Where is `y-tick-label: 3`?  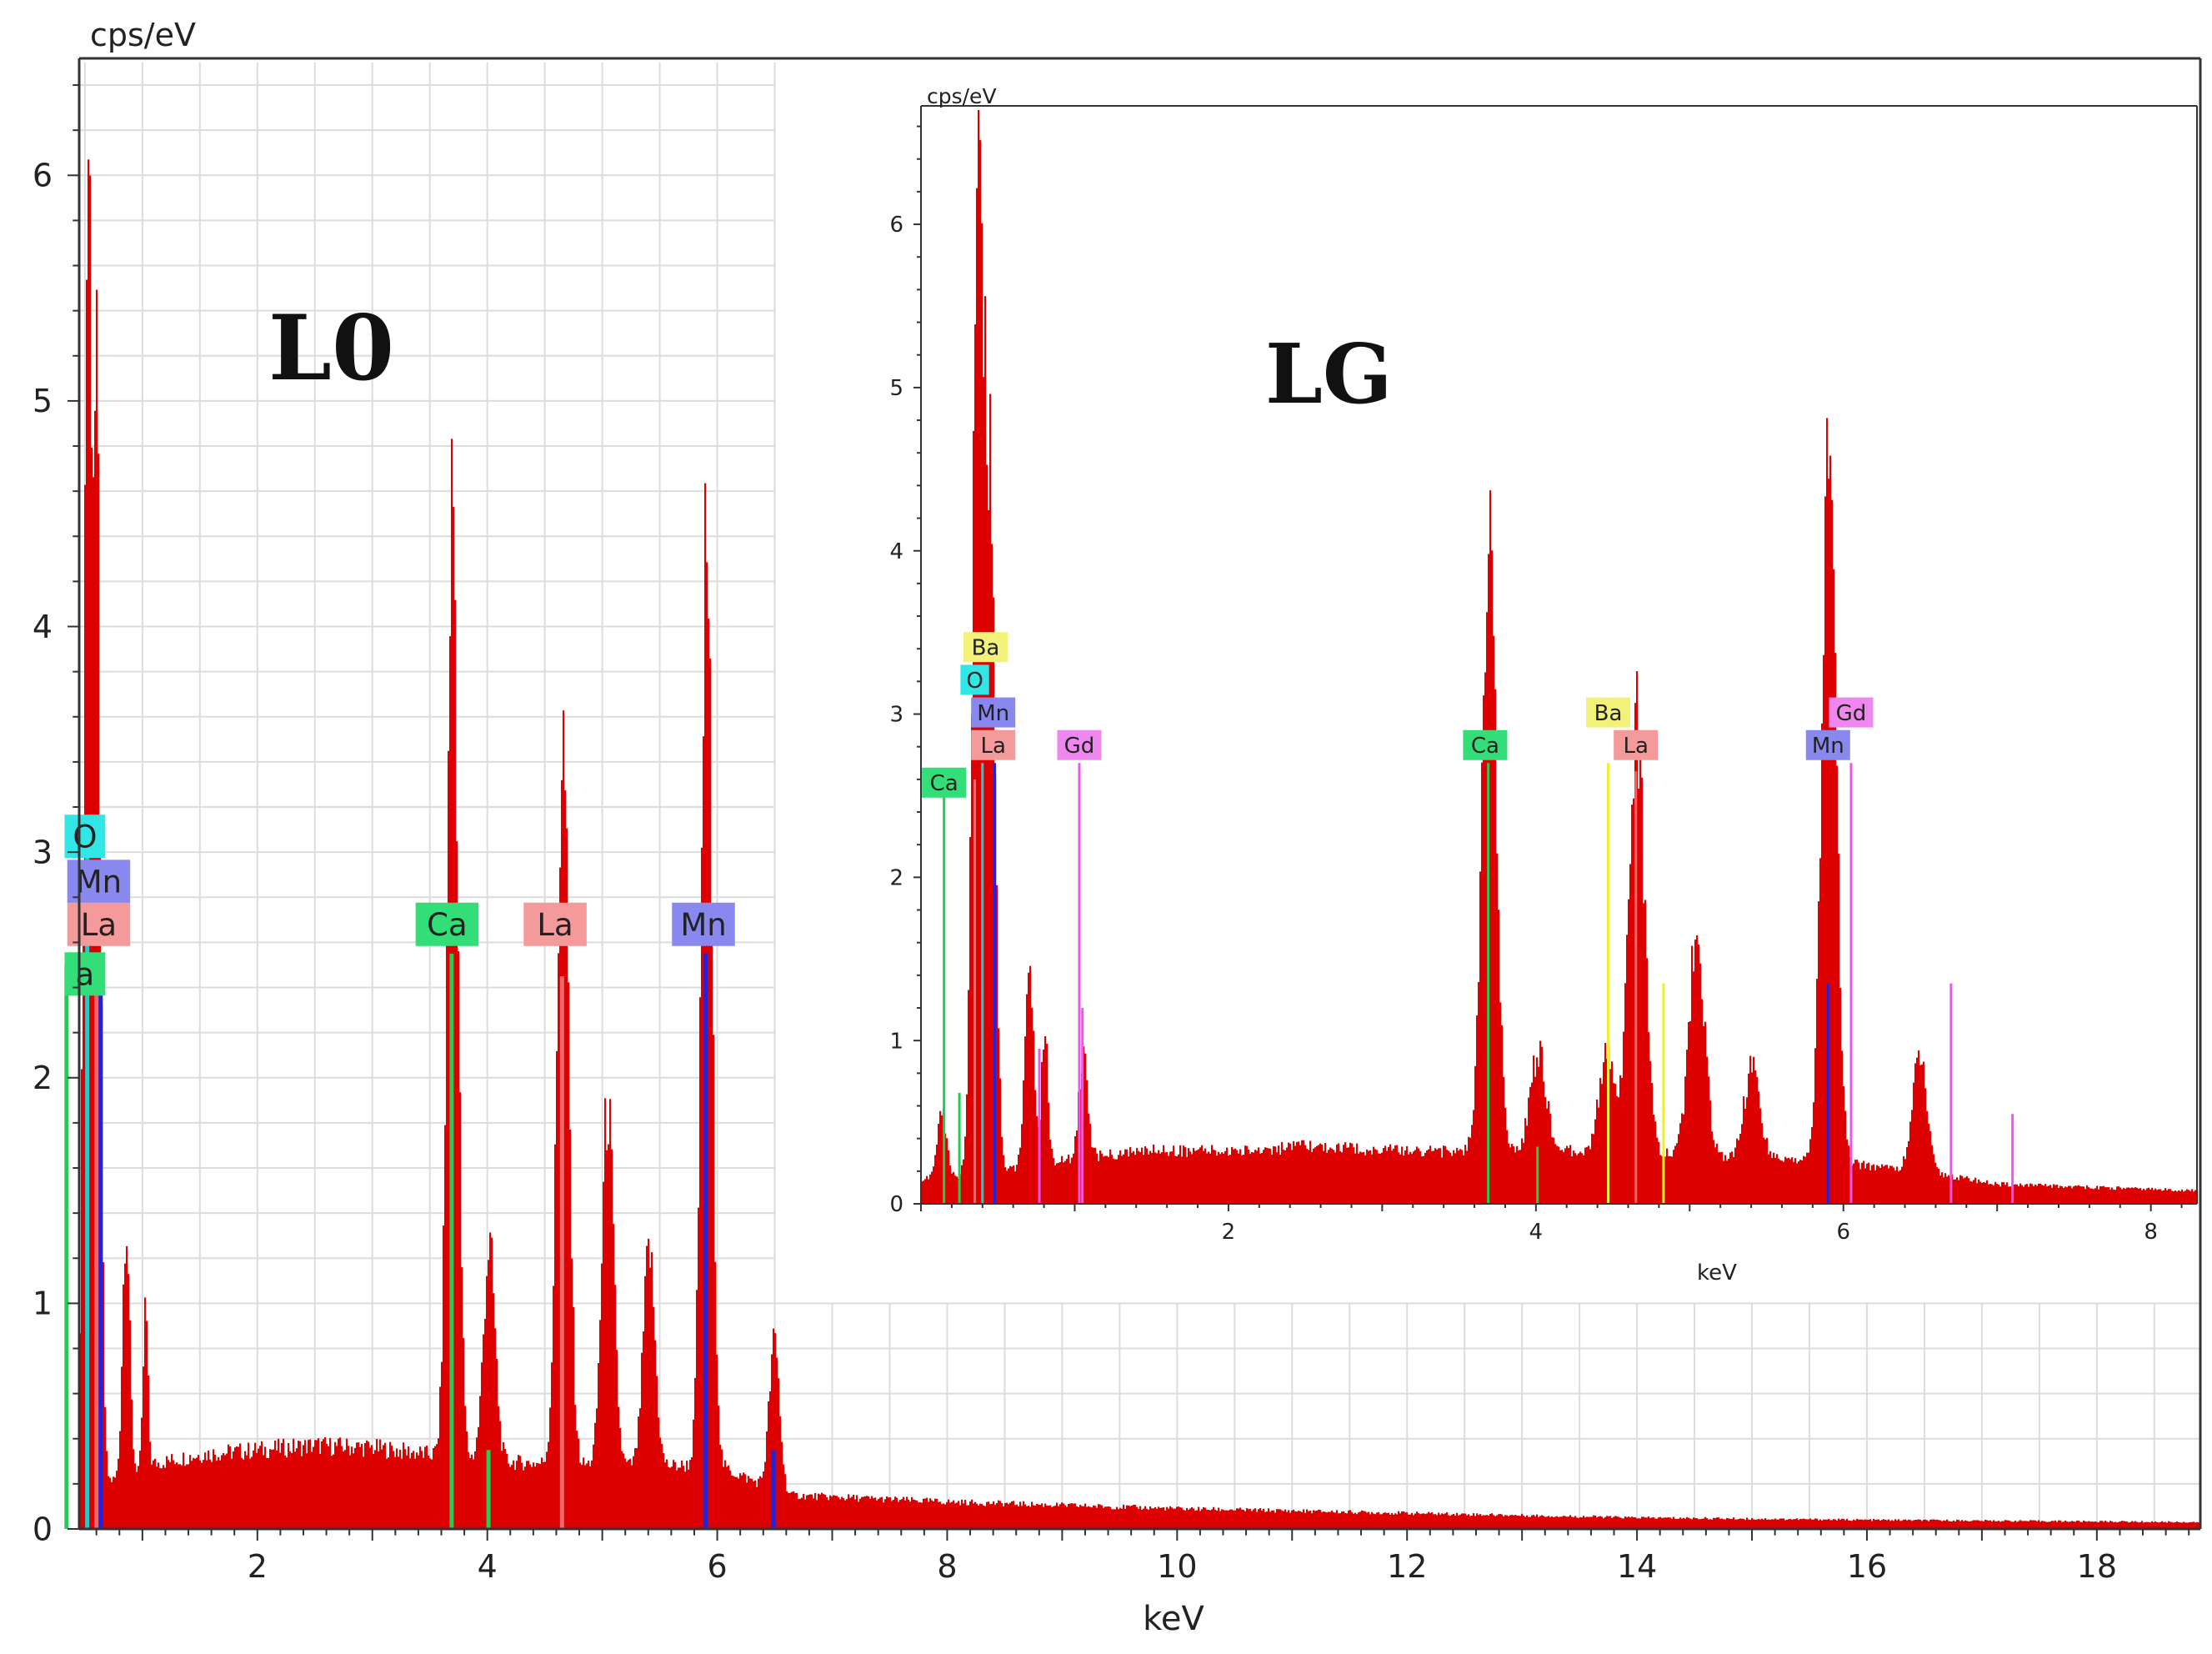
y-tick-label: 3 is located at coordinates (896, 715).